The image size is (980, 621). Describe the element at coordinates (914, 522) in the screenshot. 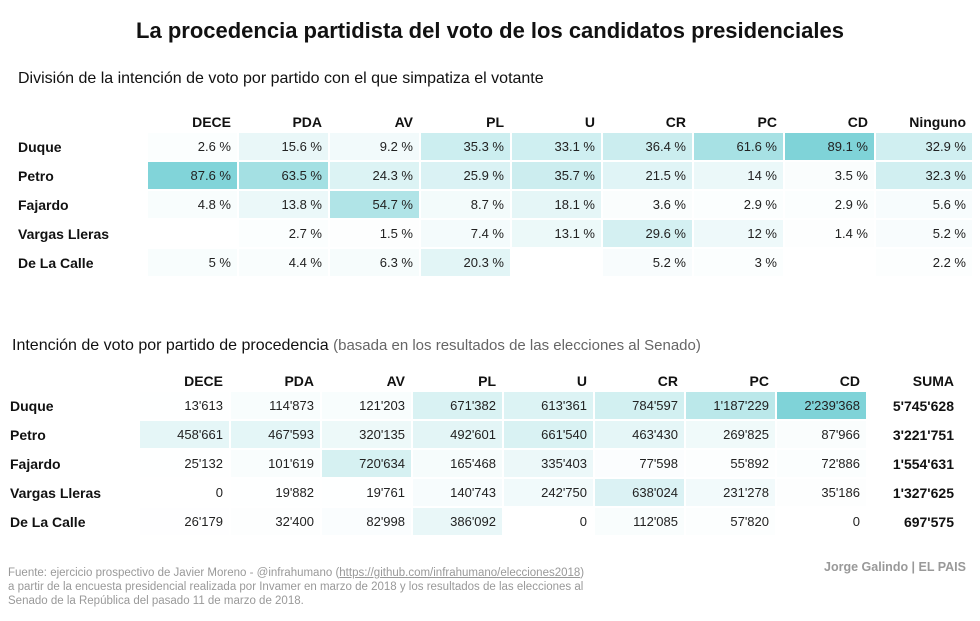

I see `total-cell-de-la-calle: 697'575` at that location.